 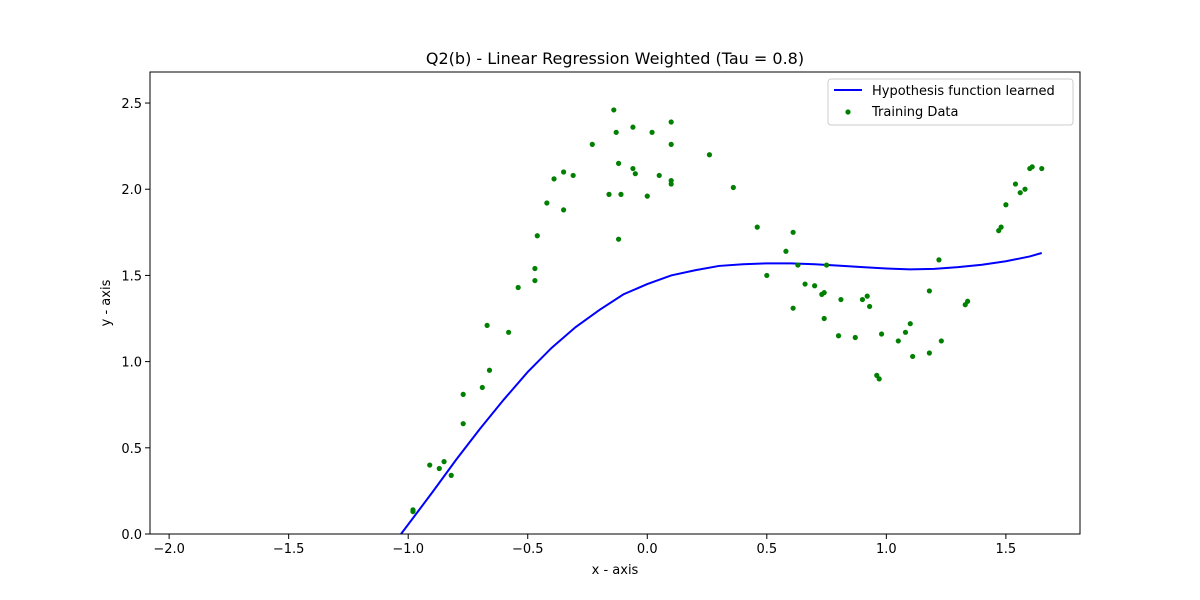 I want to click on x-tick-label: −0.5, so click(x=528, y=549).